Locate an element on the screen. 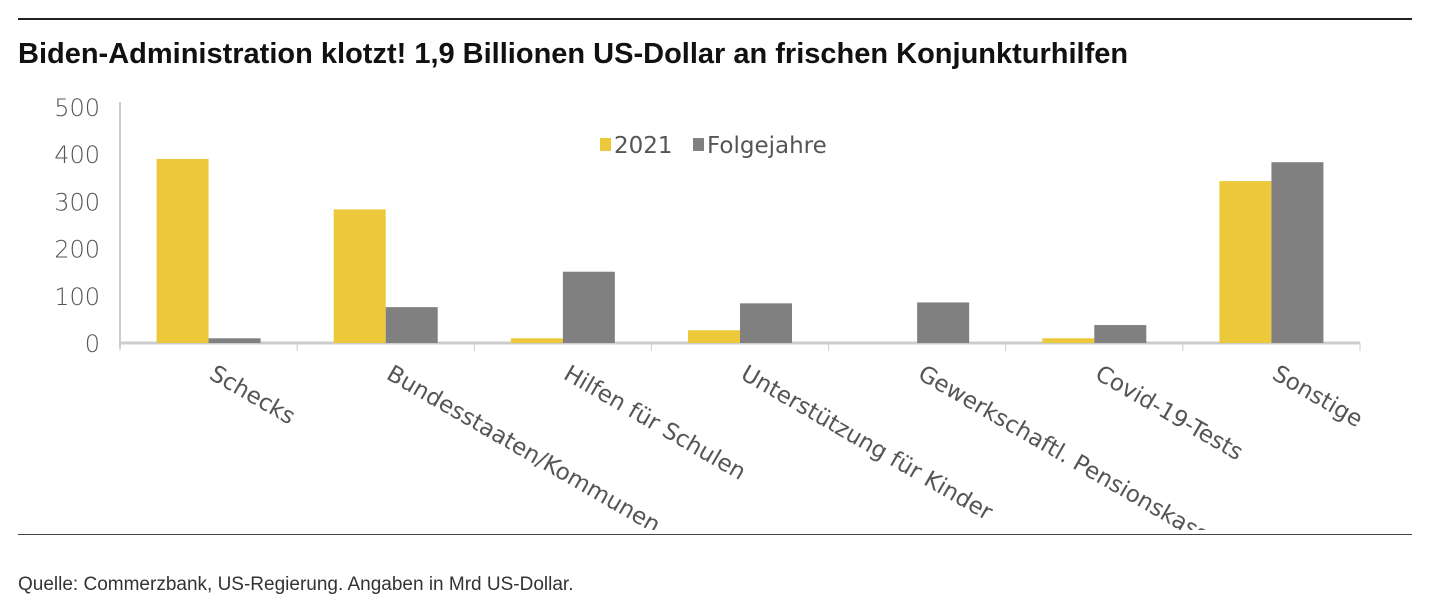 This screenshot has width=1429, height=610. category-label: Covid-19-Tests is located at coordinates (1169, 413).